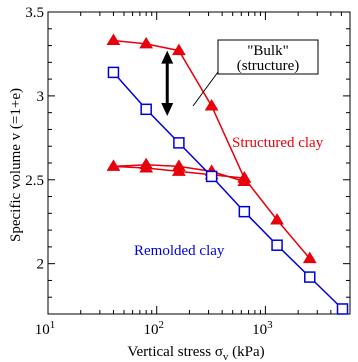  I want to click on bulk-box, so click(268, 57).